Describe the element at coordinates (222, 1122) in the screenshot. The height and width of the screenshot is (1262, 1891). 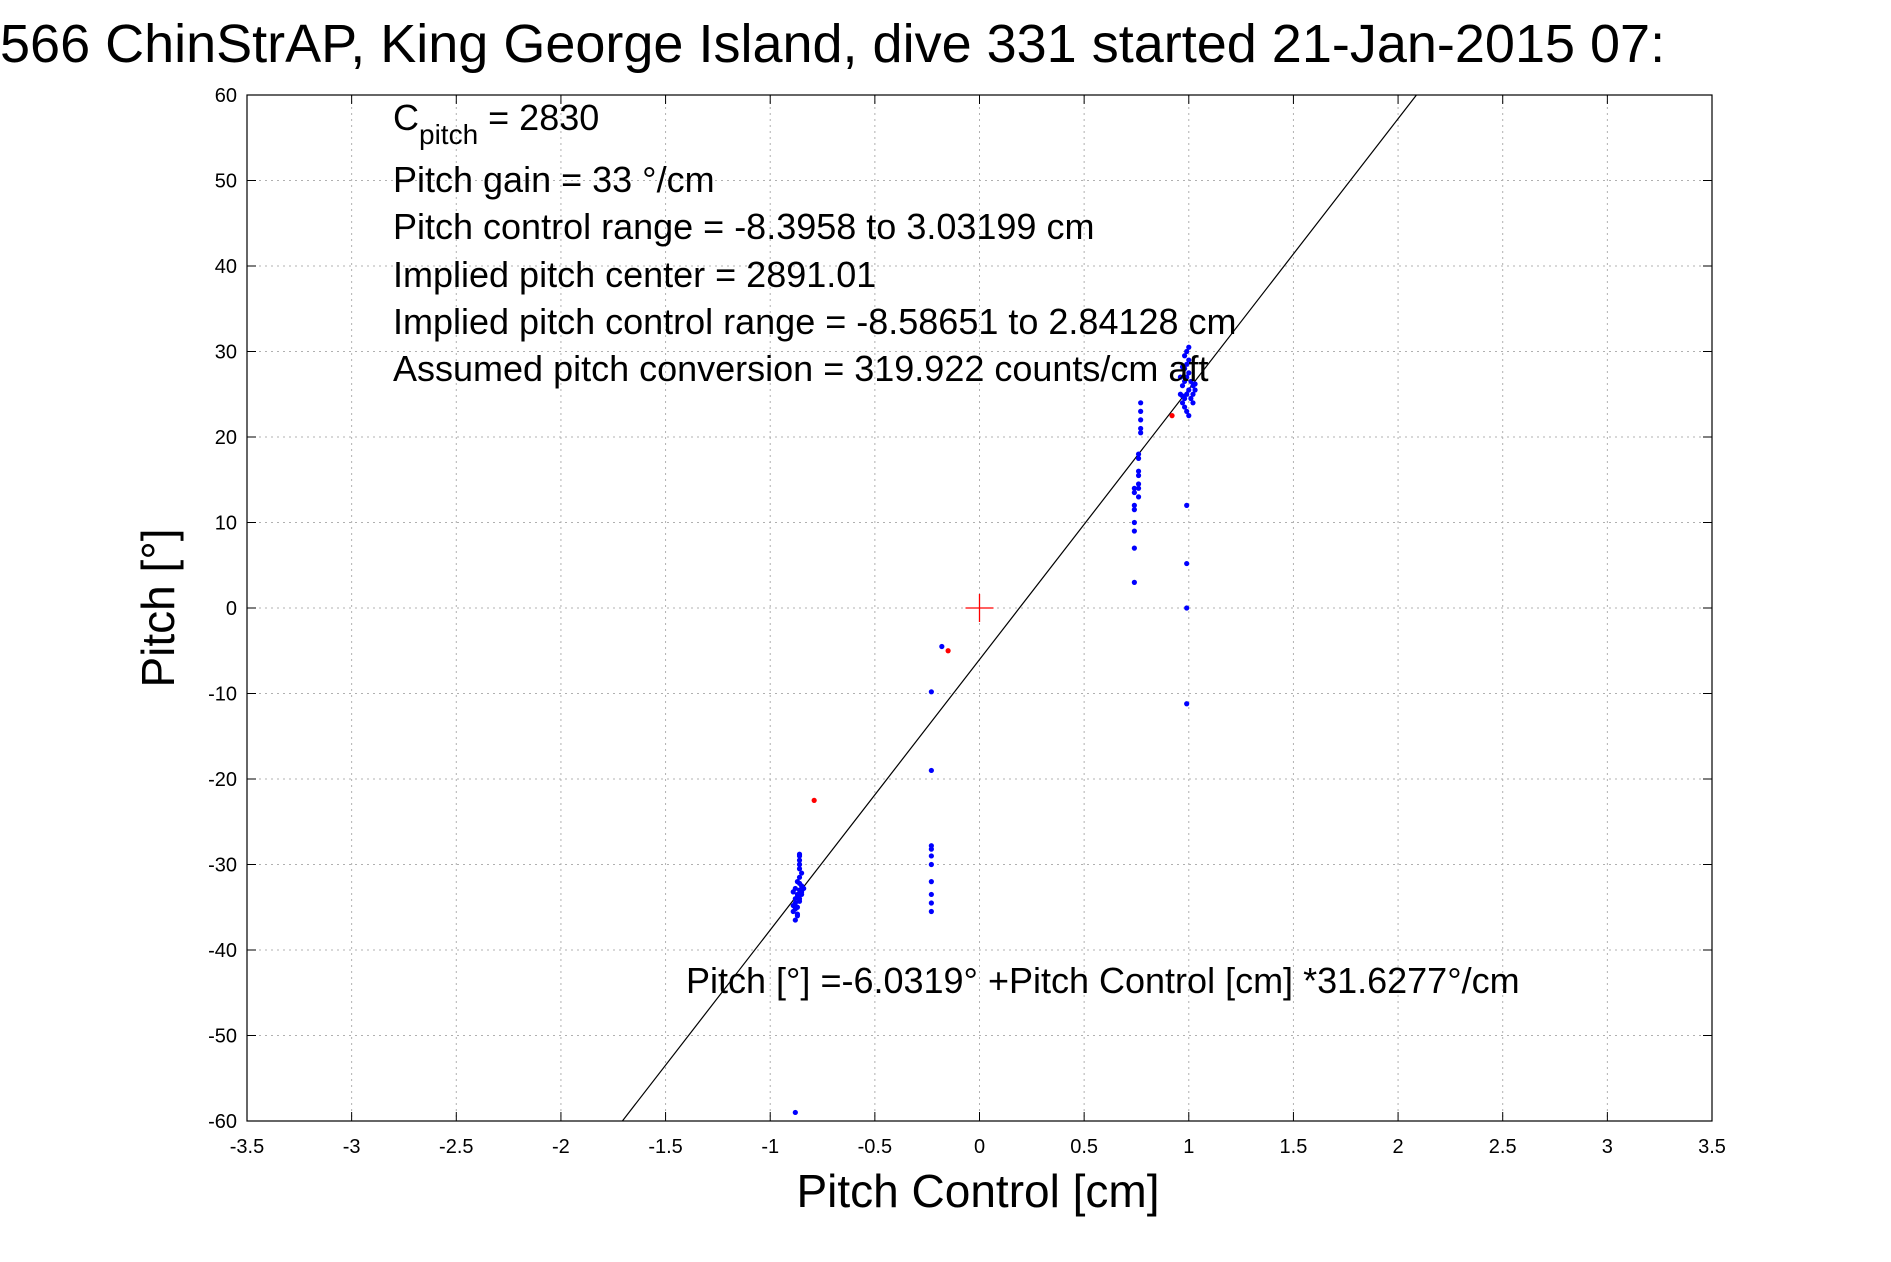
I see `y-tick-label: -60` at that location.